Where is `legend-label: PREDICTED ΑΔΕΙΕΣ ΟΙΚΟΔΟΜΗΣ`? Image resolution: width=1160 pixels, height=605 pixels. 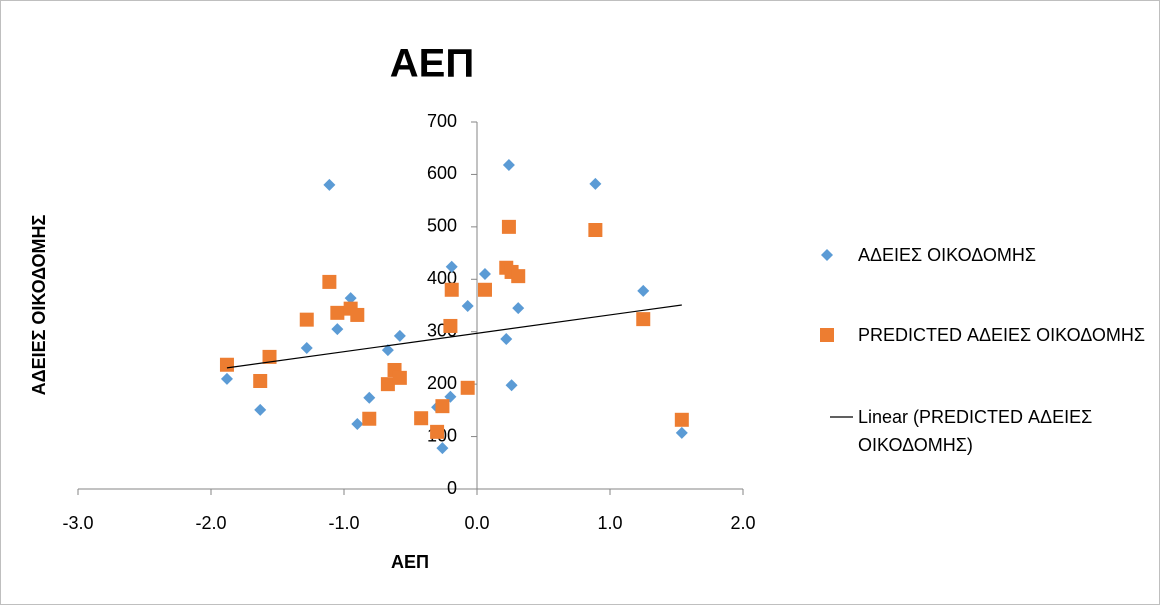
legend-label: PREDICTED ΑΔΕΙΕΣ ΟΙΚΟΔΟΜΗΣ is located at coordinates (1002, 335).